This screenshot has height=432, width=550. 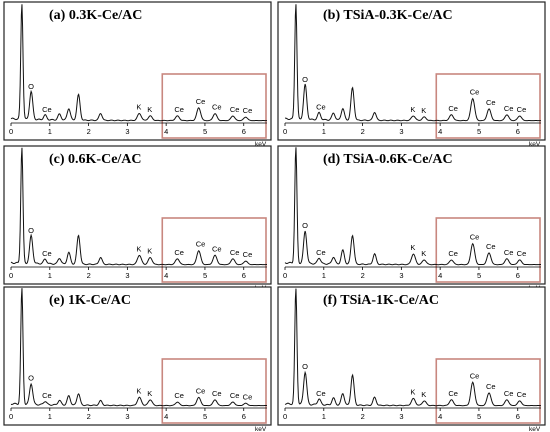 I want to click on panel-title: (b) TSiA-0.3K-Ce/AC, so click(x=388, y=15).